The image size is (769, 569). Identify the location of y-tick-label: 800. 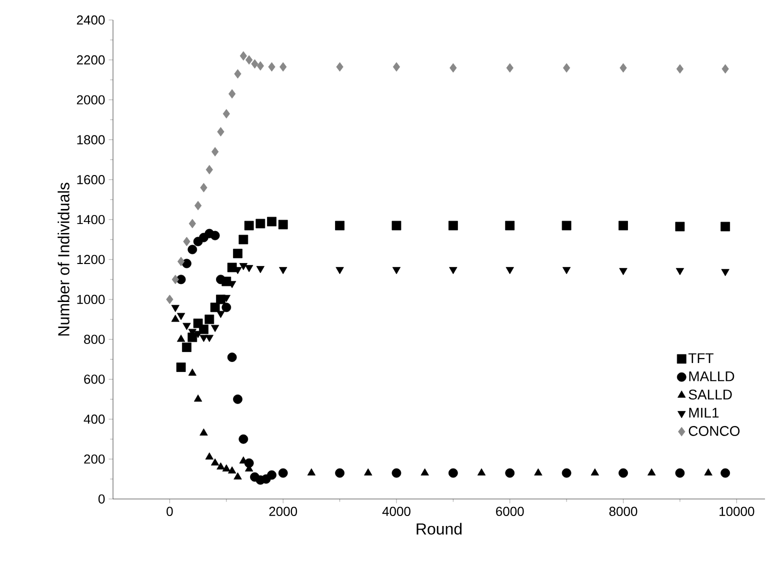
(94, 339).